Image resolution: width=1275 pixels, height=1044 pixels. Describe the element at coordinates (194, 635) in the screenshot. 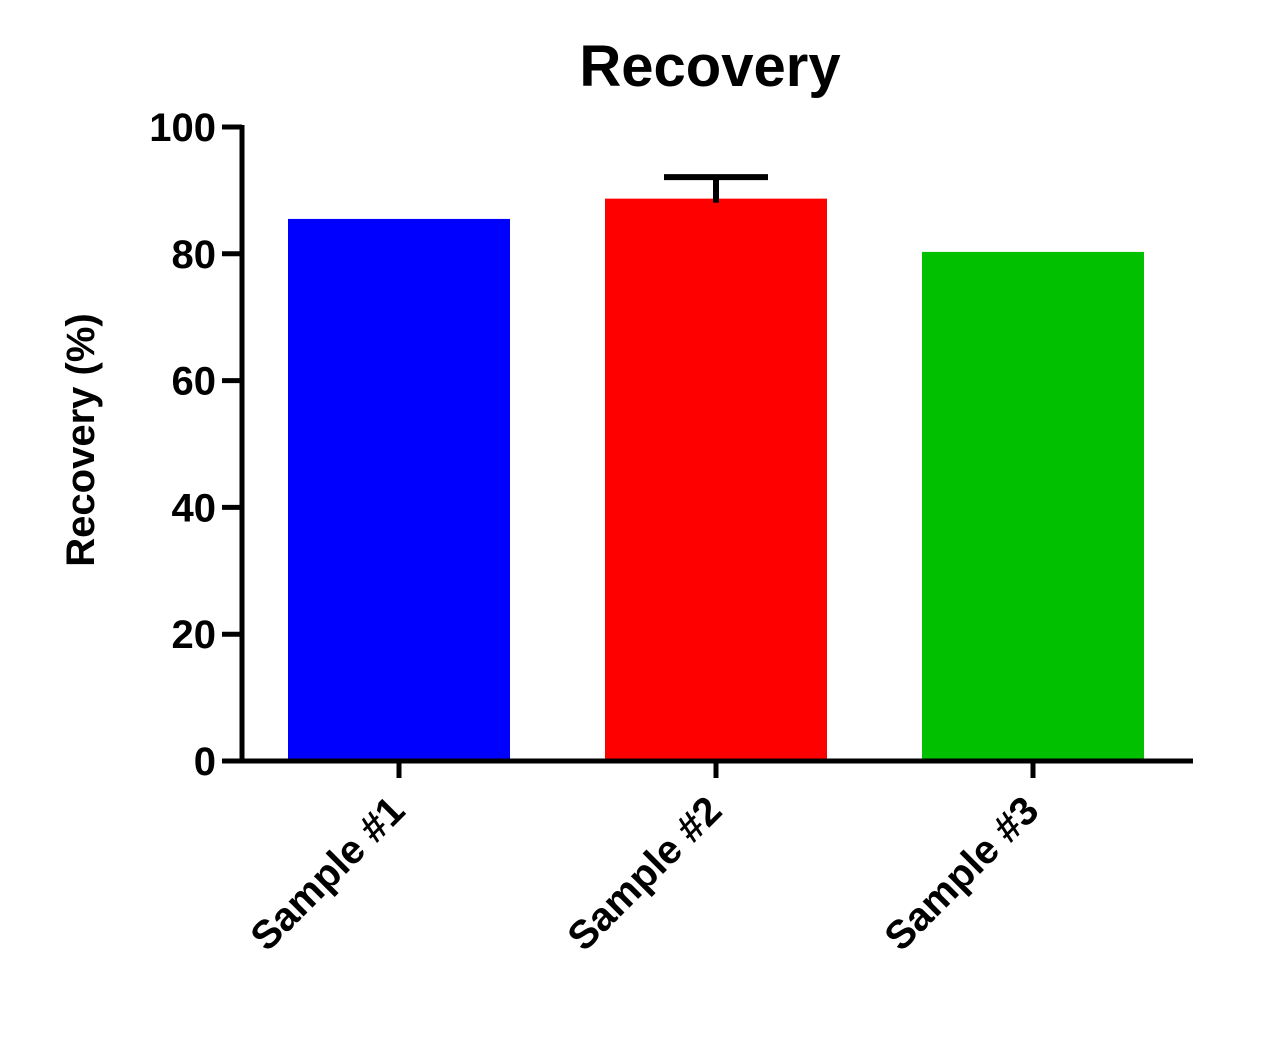

I see `y-tick-label-20: 20` at that location.